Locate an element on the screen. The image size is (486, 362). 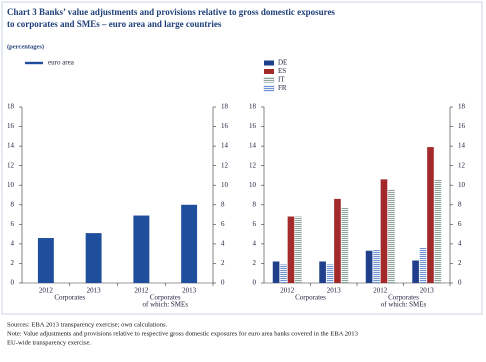
legend-label: FR is located at coordinates (282, 88).